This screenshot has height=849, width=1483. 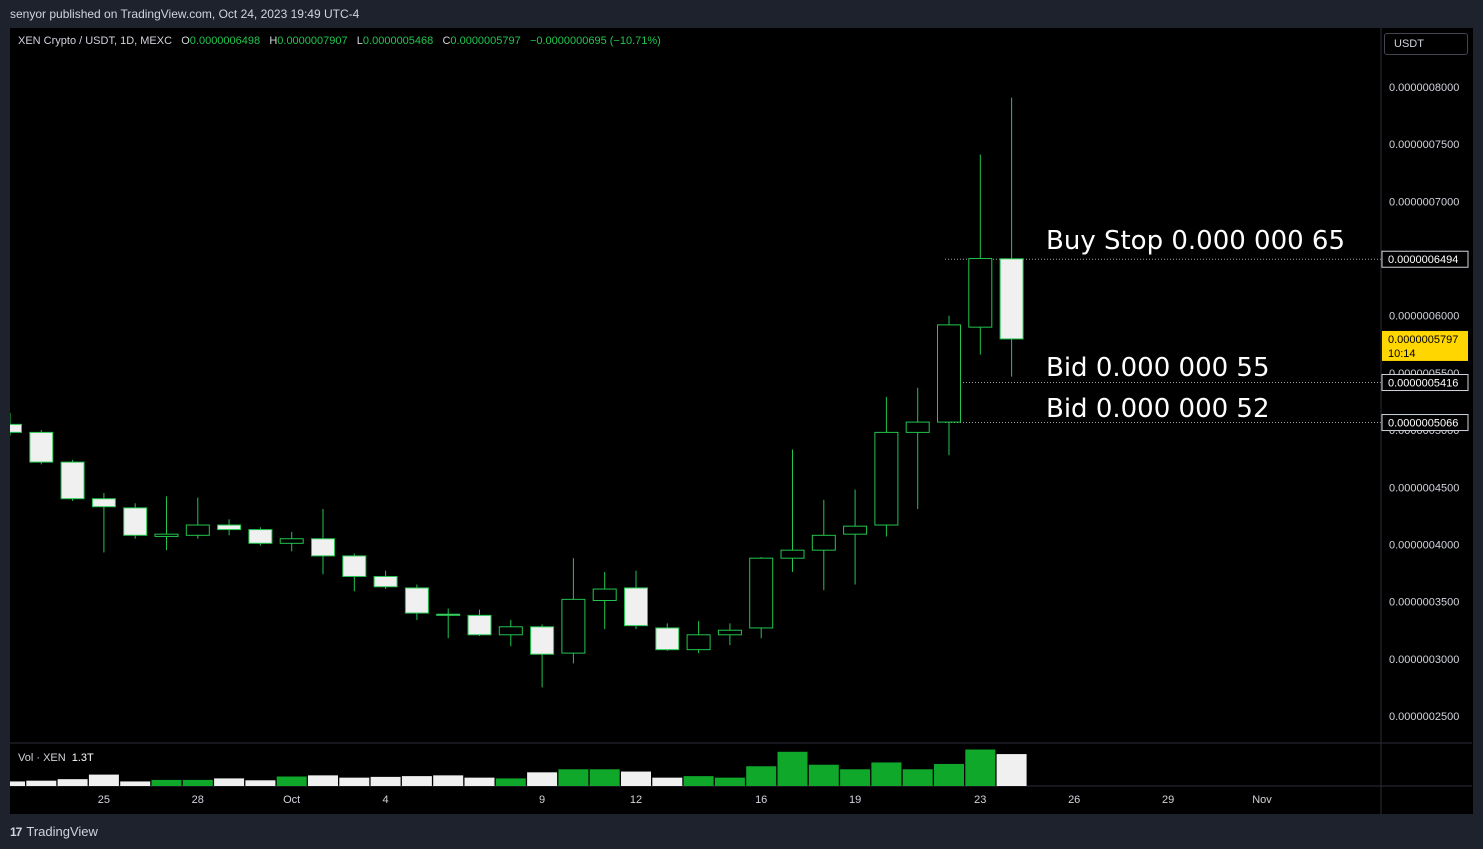 I want to click on x-tick-label: 29, so click(x=1168, y=800).